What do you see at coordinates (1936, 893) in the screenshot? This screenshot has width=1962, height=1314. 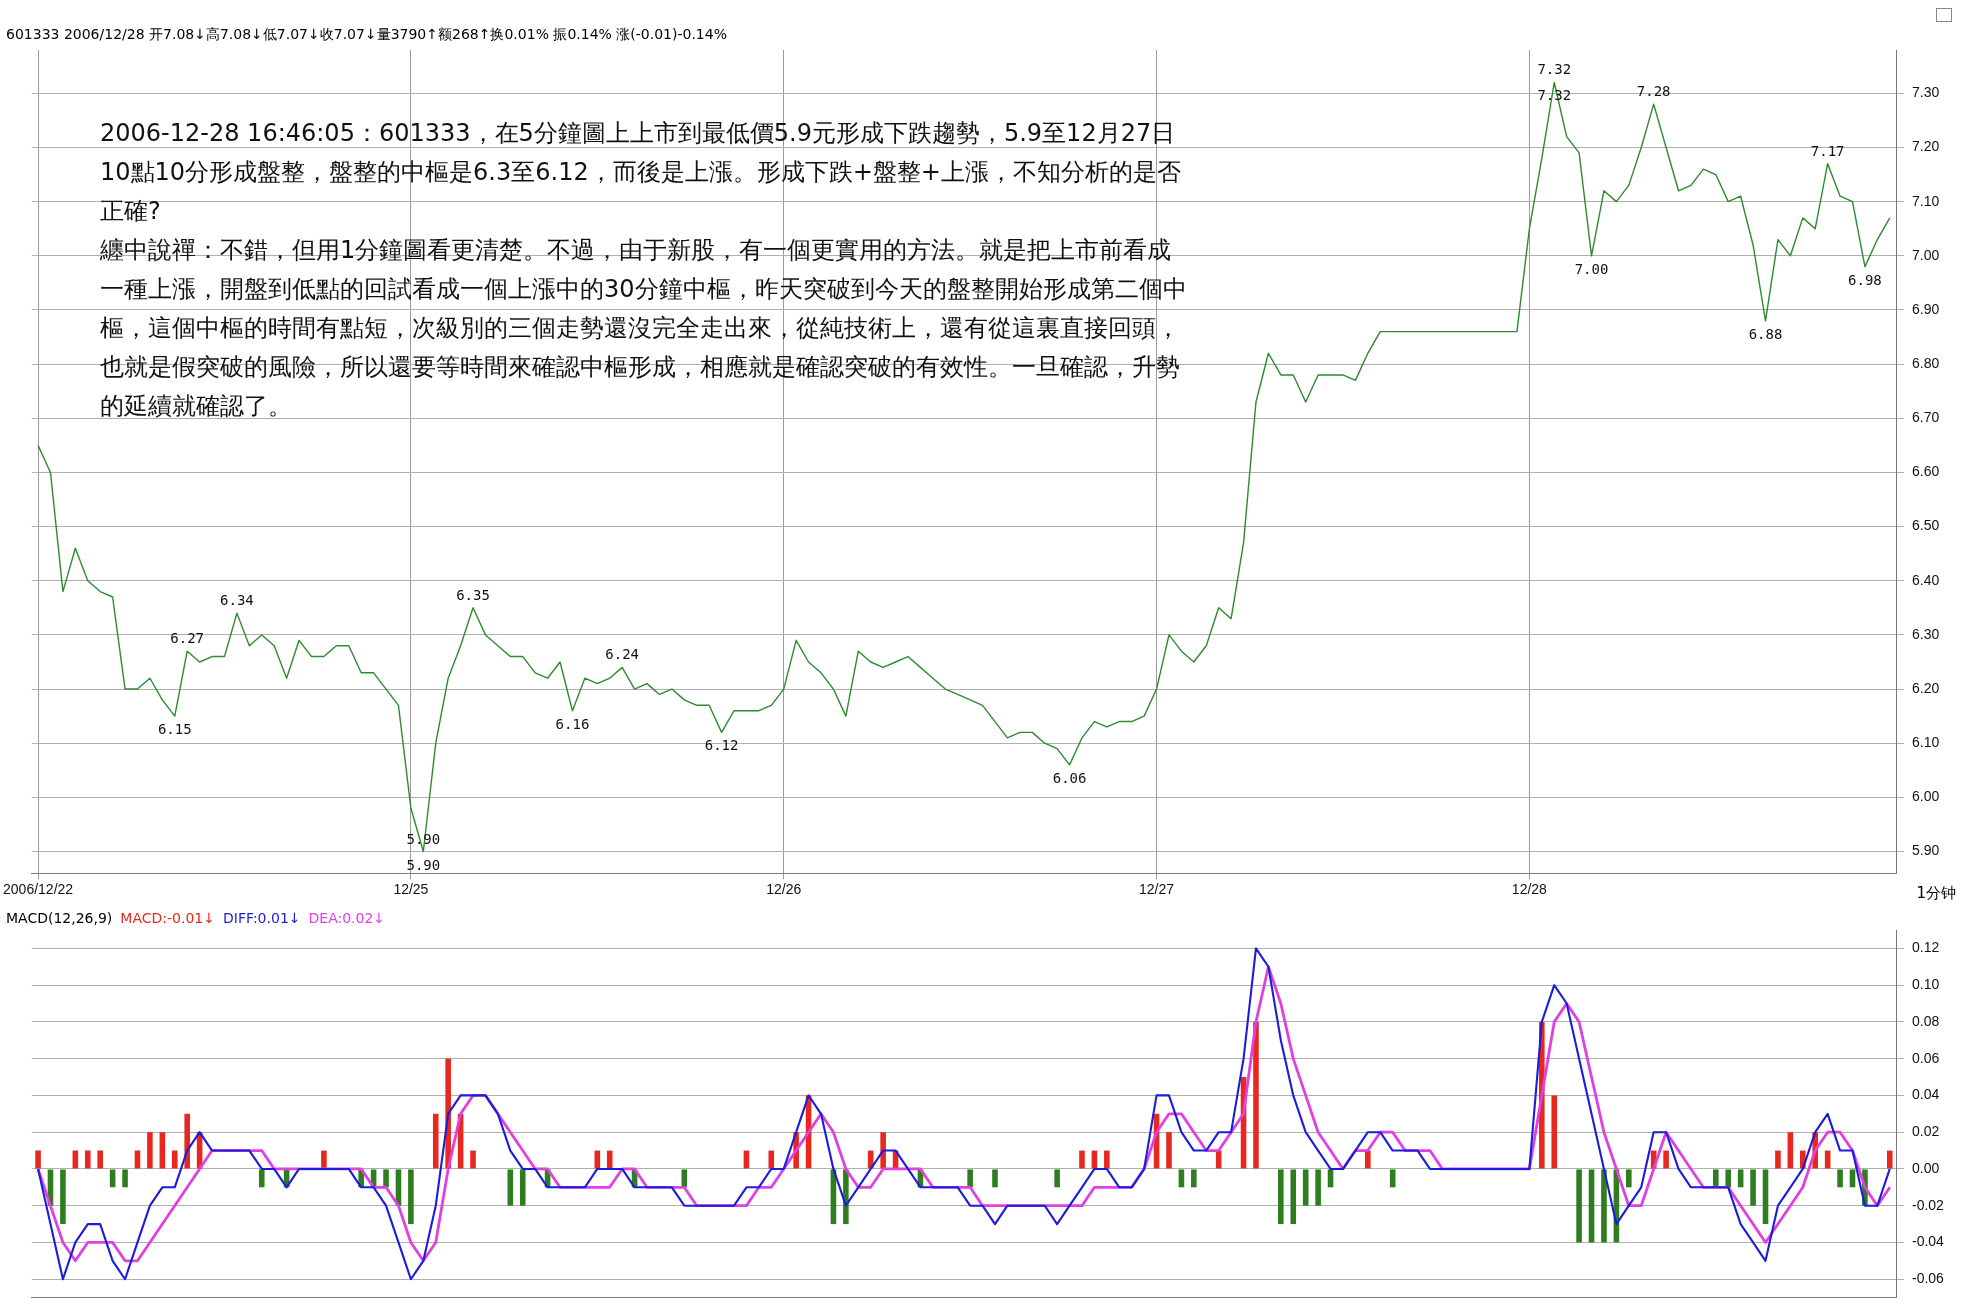 I see `x-axis-title: 1分钟` at bounding box center [1936, 893].